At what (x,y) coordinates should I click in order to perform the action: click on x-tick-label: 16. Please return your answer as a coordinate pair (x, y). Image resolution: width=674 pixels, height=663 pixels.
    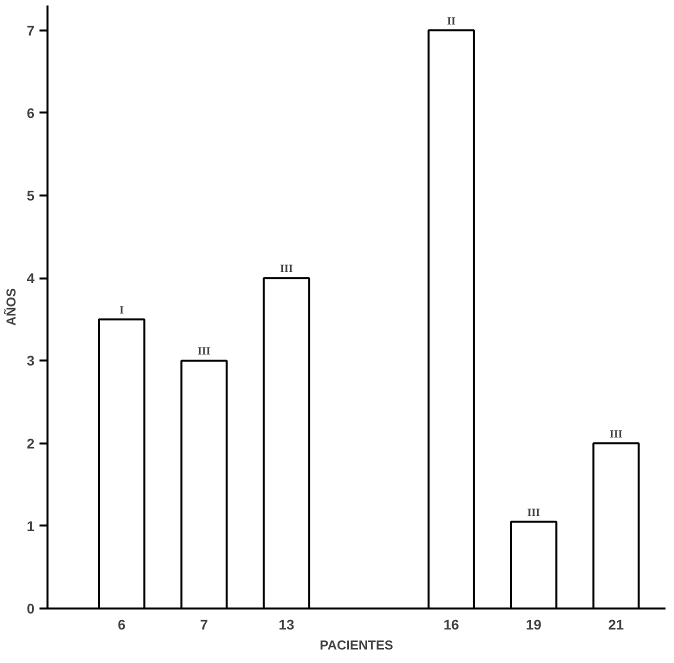
    Looking at the image, I should click on (451, 624).